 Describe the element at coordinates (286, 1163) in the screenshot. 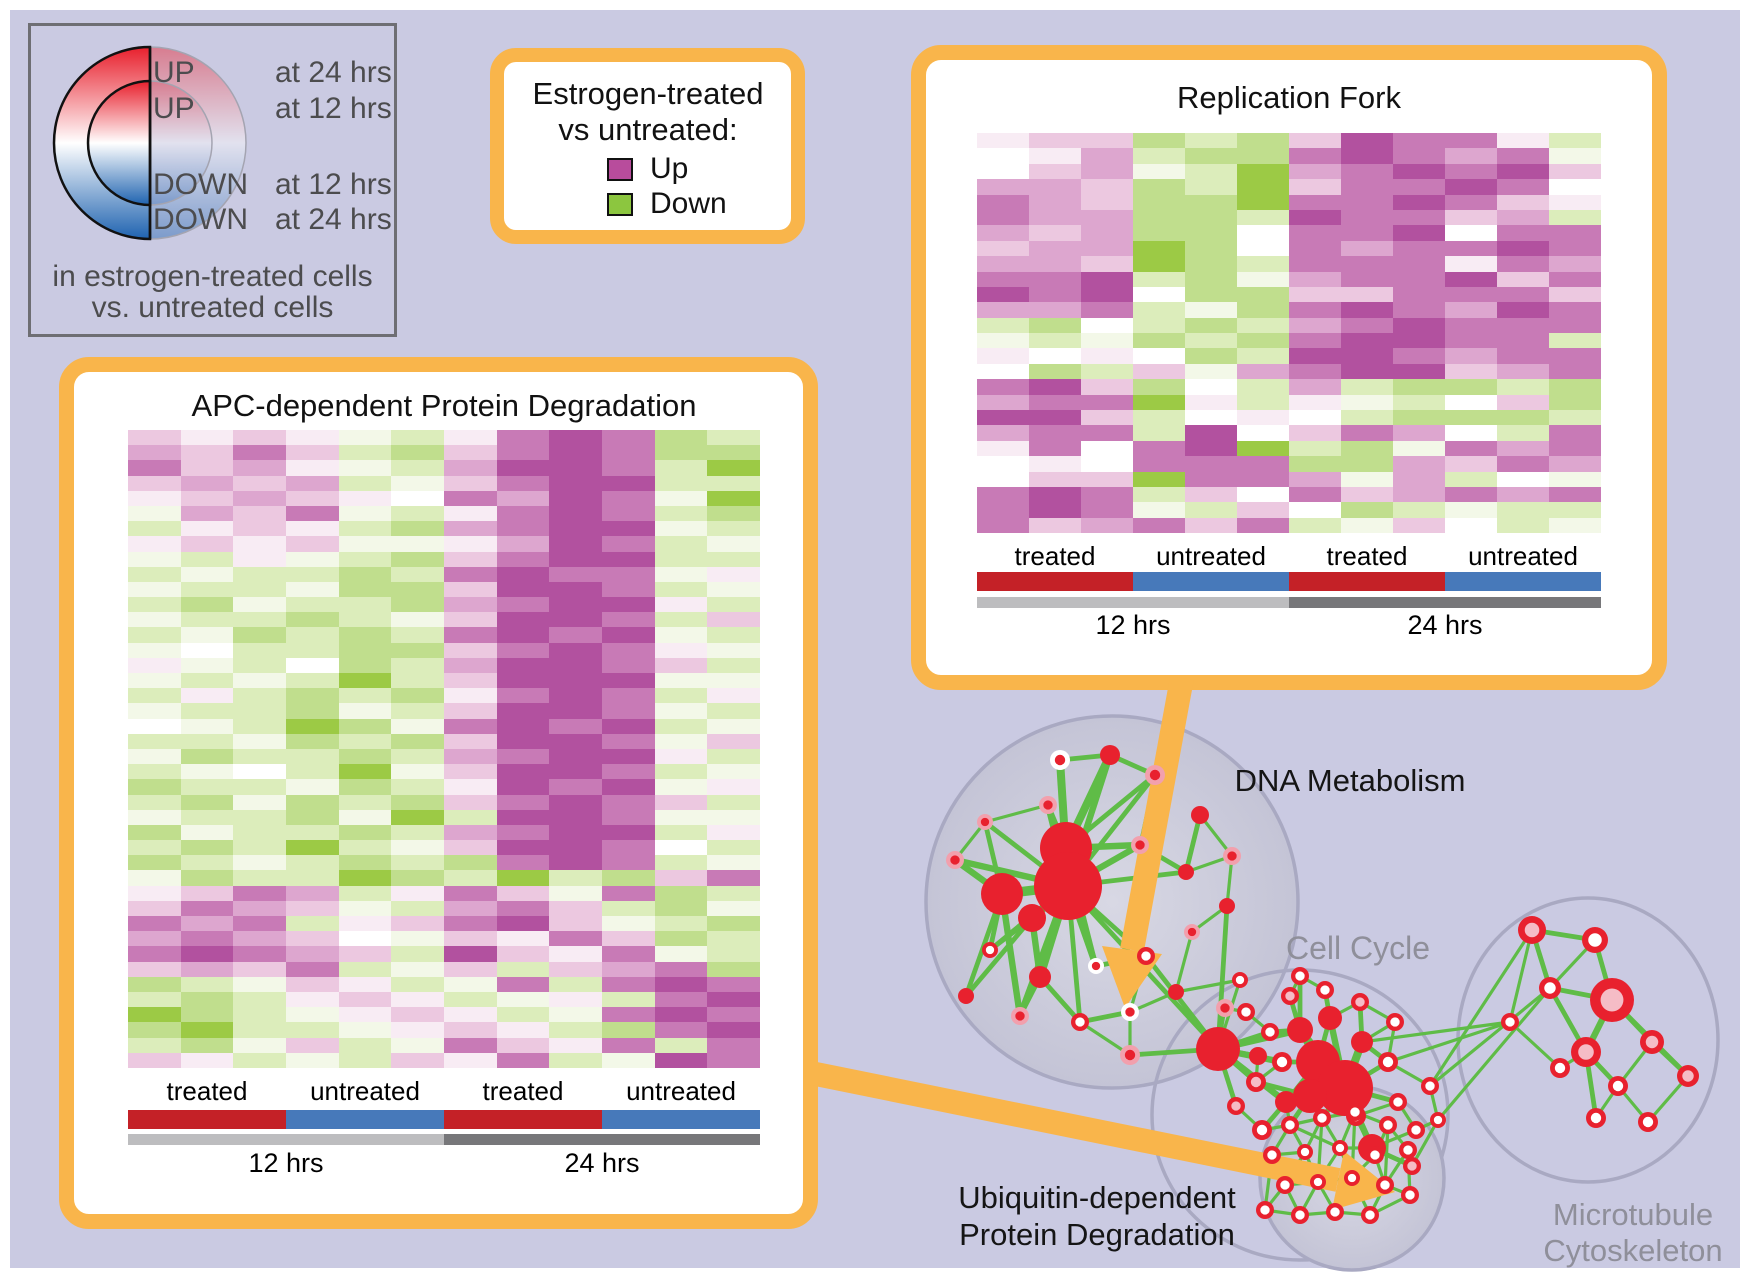

I see `apc-12hr-label: 12 hrs` at that location.